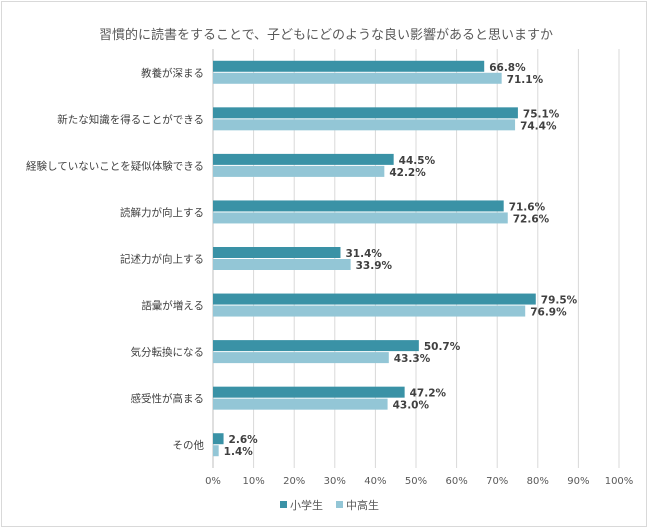 Image resolution: width=650 pixels, height=530 pixels. What do you see at coordinates (541, 114) in the screenshot?
I see `data-label: 75.1%` at bounding box center [541, 114].